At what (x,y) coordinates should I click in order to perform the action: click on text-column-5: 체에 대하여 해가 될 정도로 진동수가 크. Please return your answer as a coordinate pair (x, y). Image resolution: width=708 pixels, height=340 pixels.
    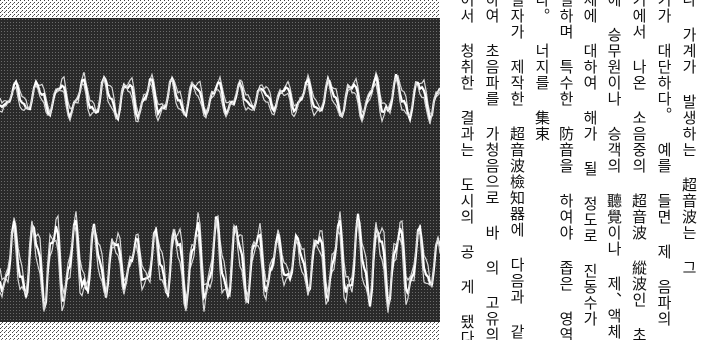
    Looking at the image, I should click on (589, 170).